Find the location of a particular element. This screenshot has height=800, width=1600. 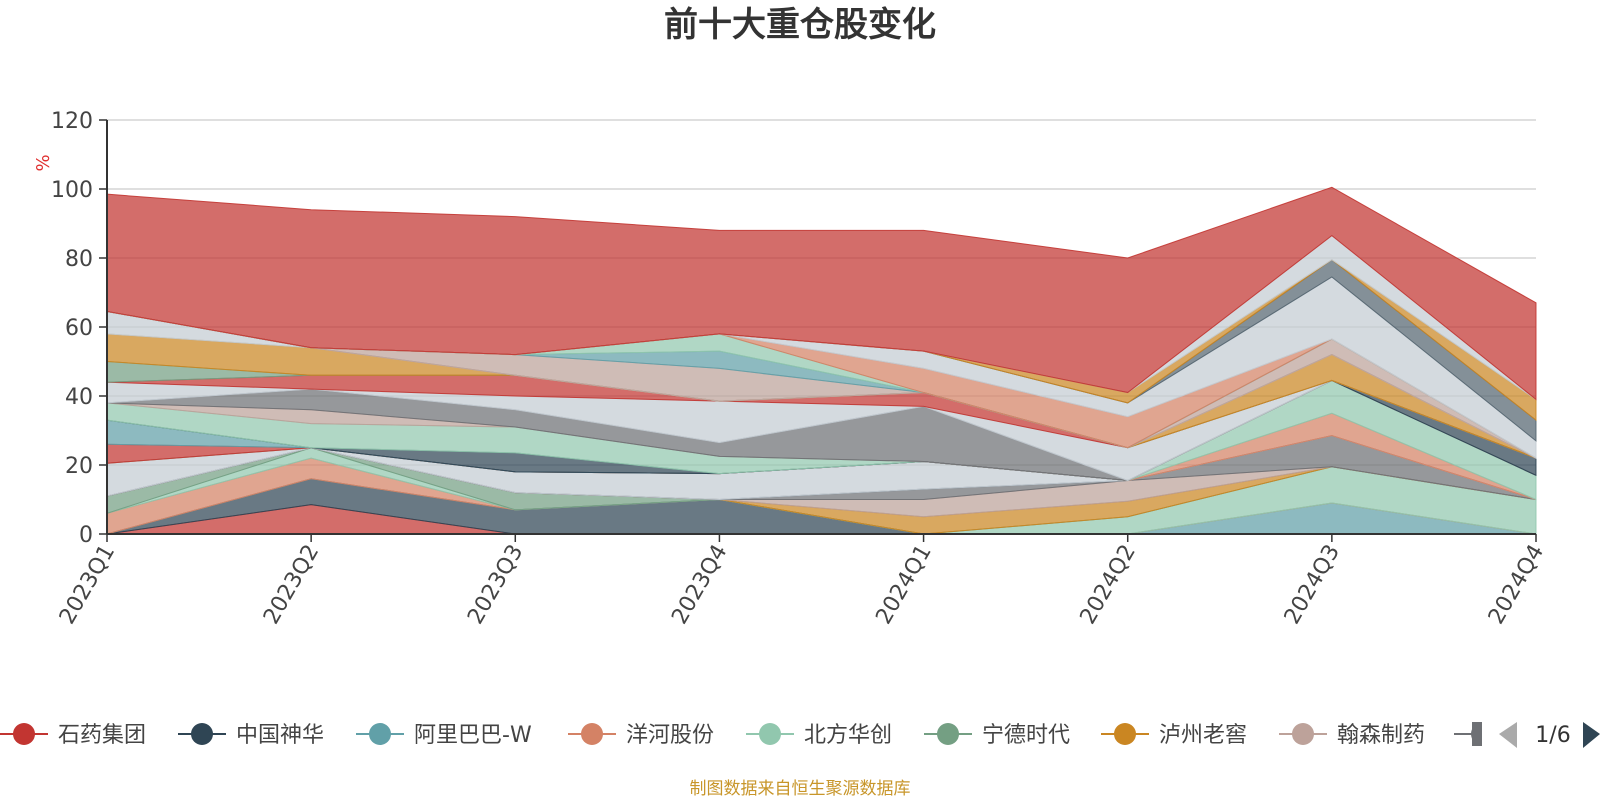

legend-marker-edge is located at coordinates (1477, 734).